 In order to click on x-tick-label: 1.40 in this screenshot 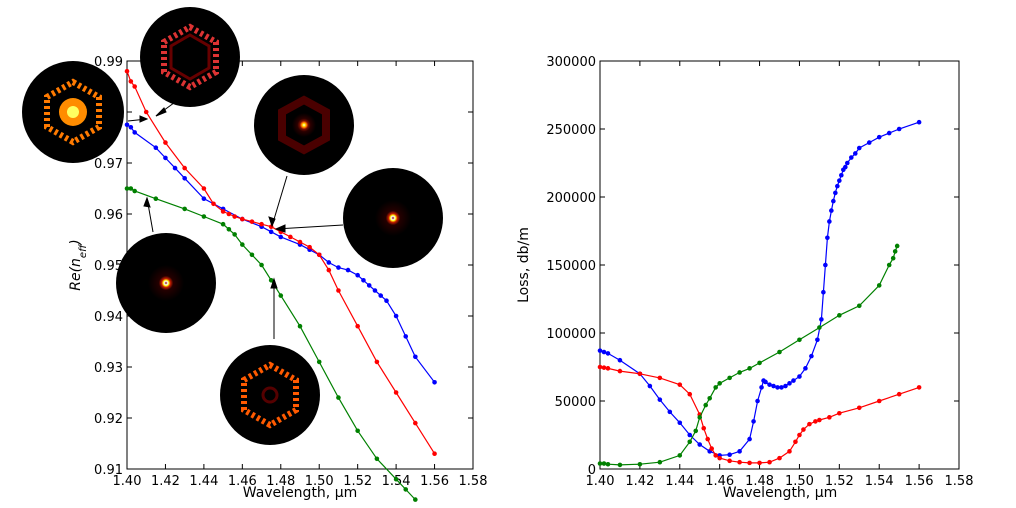, I will do `click(600, 481)`.